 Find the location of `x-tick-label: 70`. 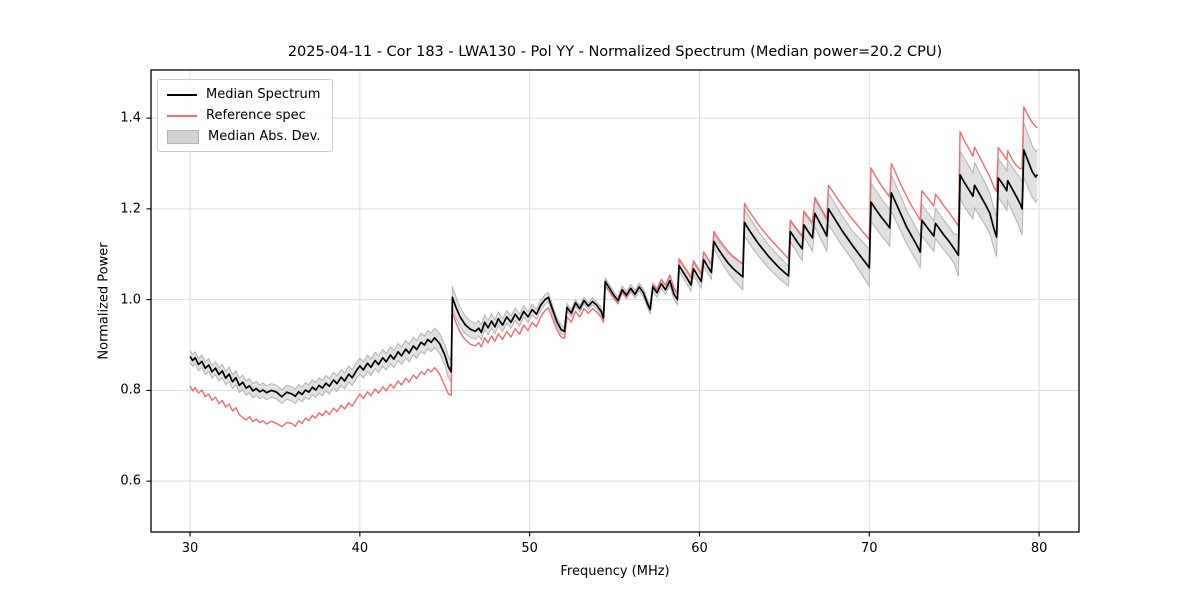

x-tick-label: 70 is located at coordinates (869, 548).